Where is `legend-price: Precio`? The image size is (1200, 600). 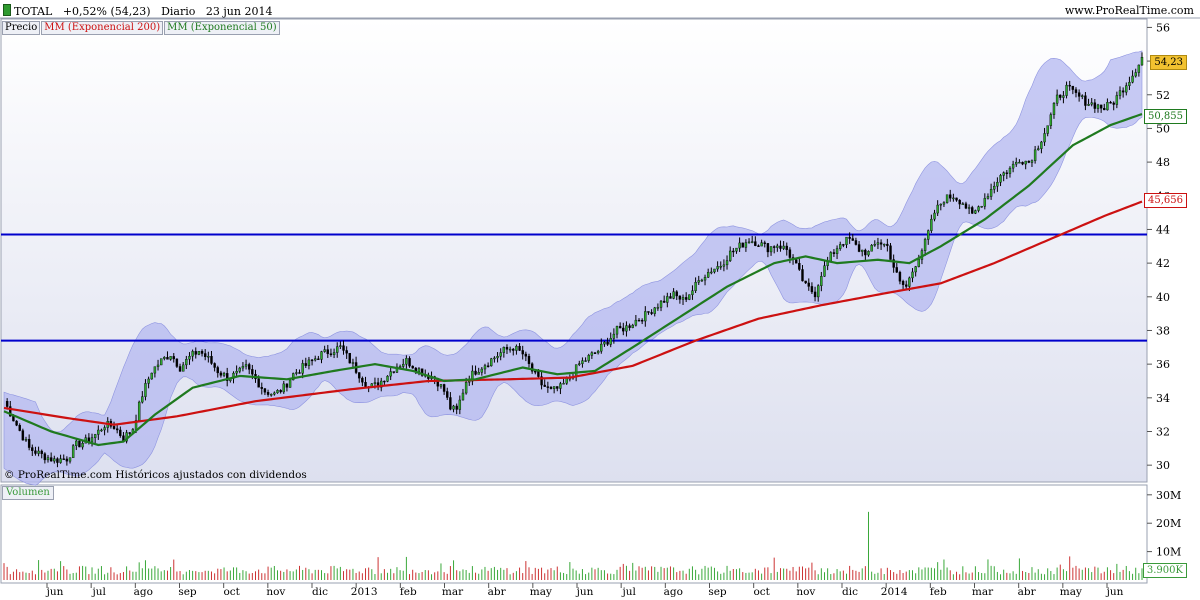
legend-price: Precio is located at coordinates (21, 28).